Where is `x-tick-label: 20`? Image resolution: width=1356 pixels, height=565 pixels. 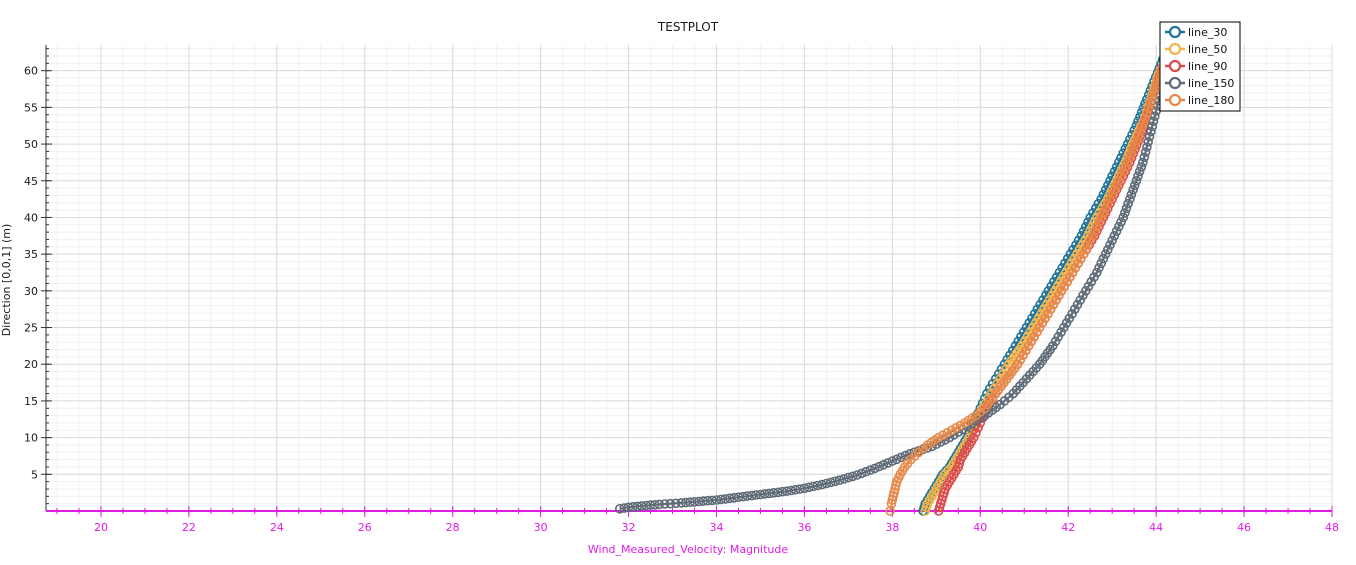 x-tick-label: 20 is located at coordinates (101, 527).